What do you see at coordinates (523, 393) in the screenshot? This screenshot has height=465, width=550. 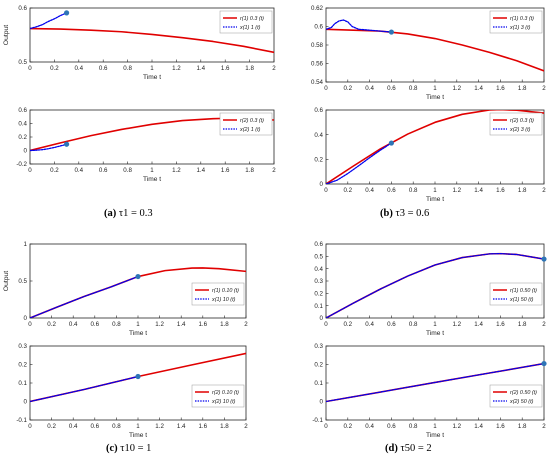 I see `legend-entry-label: r(2) 0.50 (t)` at bounding box center [523, 393].